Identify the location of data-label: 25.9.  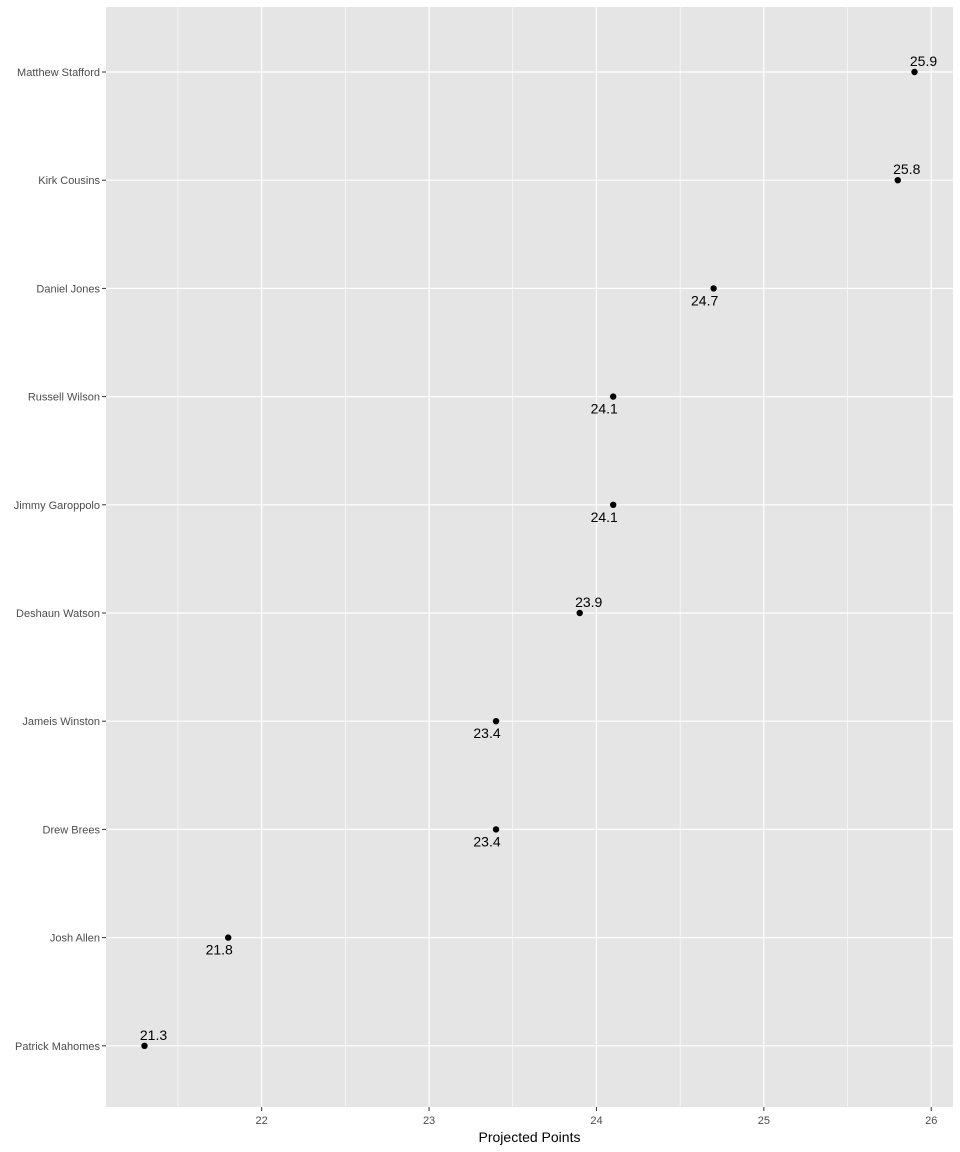
(923, 61).